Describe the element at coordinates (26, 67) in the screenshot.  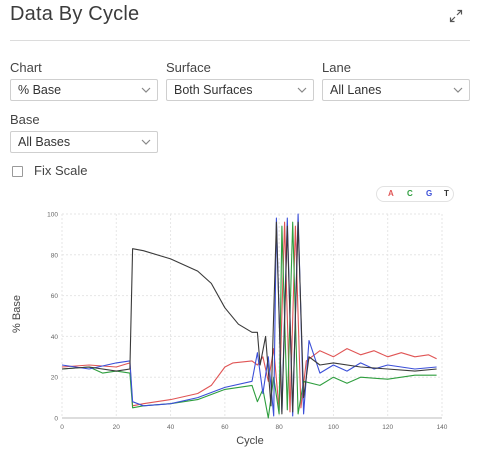
I see `chart-label: Chart` at that location.